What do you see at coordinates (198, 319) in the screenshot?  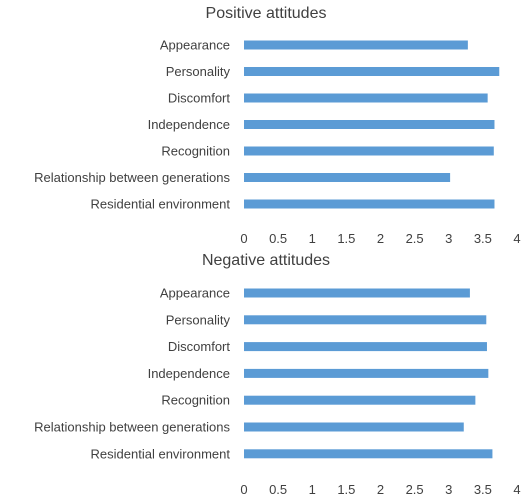 I see `negative-category-label: Personality` at bounding box center [198, 319].